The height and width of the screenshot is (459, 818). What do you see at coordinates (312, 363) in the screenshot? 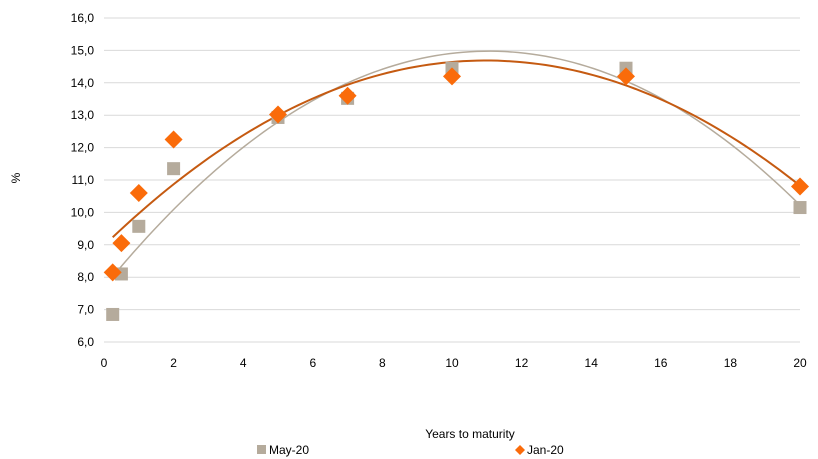
I see `x-tick-label: 6` at bounding box center [312, 363].